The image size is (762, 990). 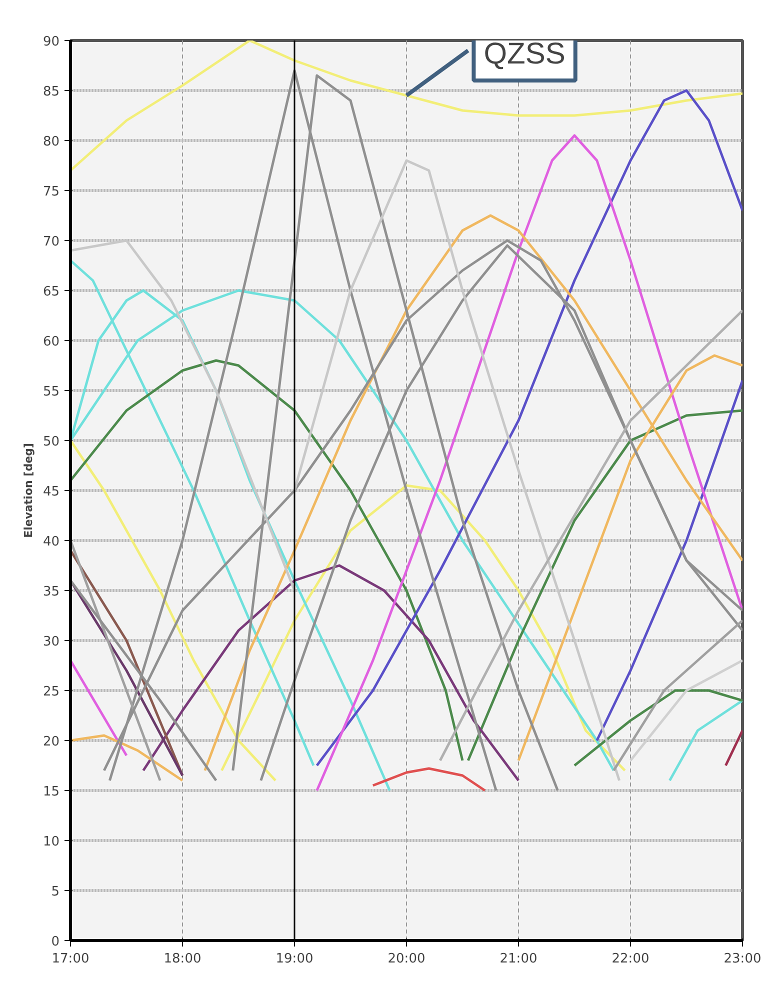 I want to click on y-tick-label: 70, so click(x=51, y=242).